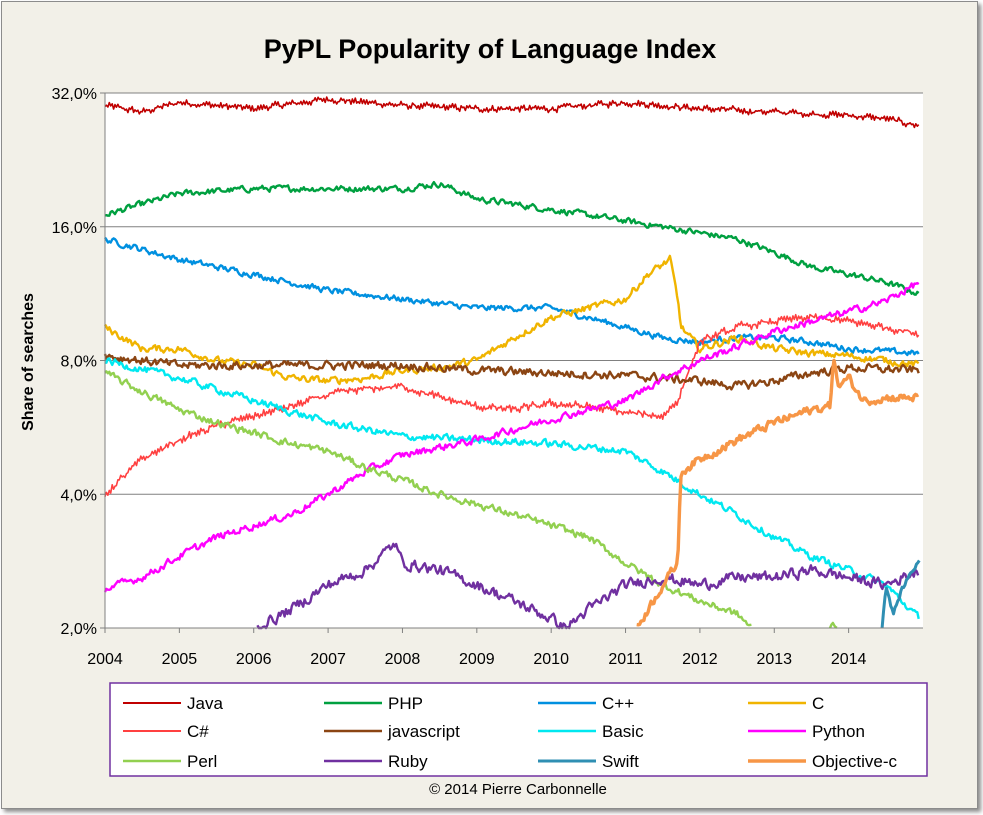 The height and width of the screenshot is (815, 983). What do you see at coordinates (623, 731) in the screenshot?
I see `legend-label: Basic` at bounding box center [623, 731].